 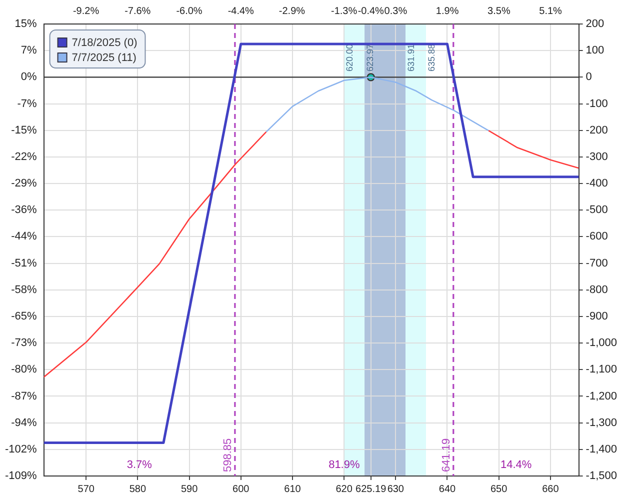 I want to click on y-tick-label: 0%, so click(x=29, y=77).